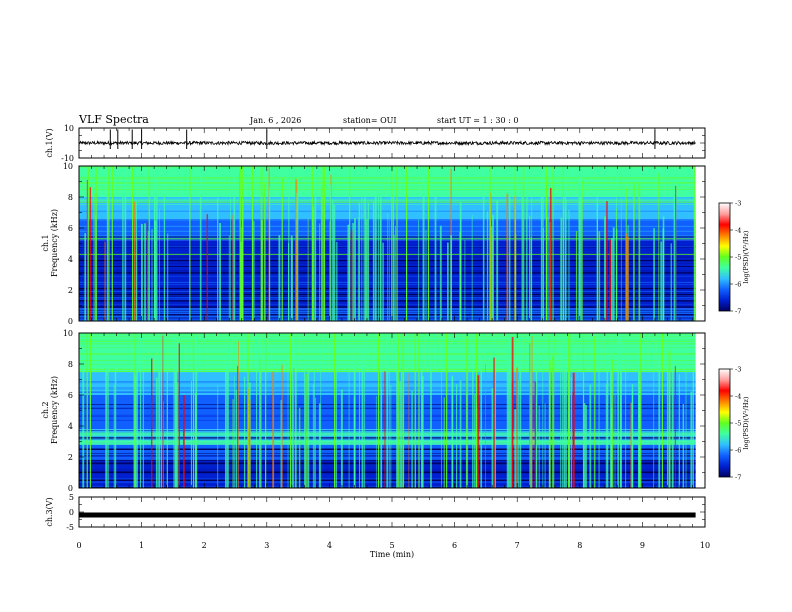 The image size is (792, 612). What do you see at coordinates (49, 511) in the screenshot?
I see `ch3-ylabel: ch.3(V)` at bounding box center [49, 511].